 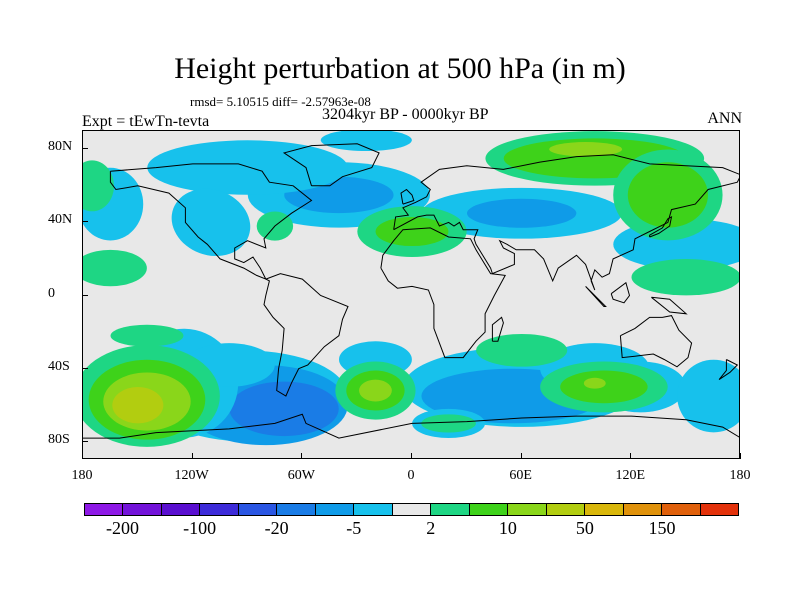 I want to click on map-title: Height perturbation at 500 hPa (in m), so click(x=400, y=68).